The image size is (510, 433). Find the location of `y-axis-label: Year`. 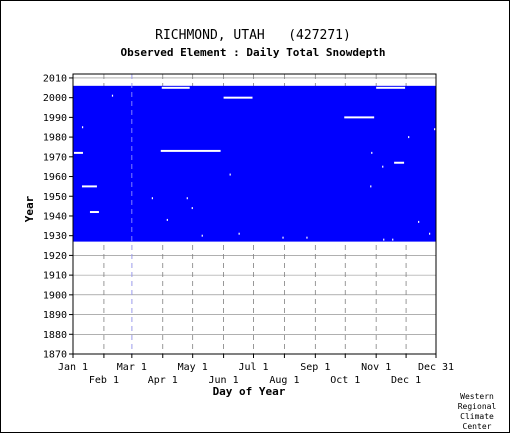

y-axis-label: Year is located at coordinates (29, 208).